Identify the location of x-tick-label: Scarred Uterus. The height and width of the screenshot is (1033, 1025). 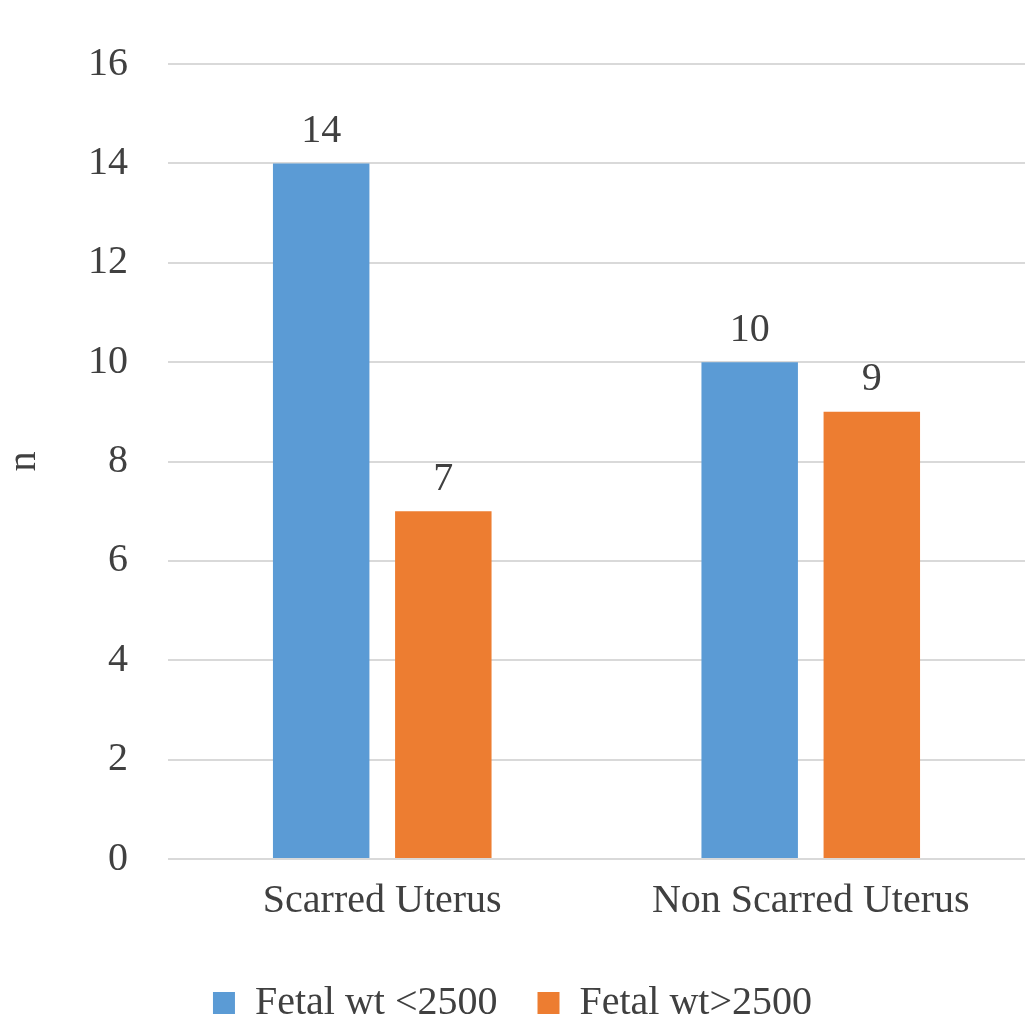
(382, 898).